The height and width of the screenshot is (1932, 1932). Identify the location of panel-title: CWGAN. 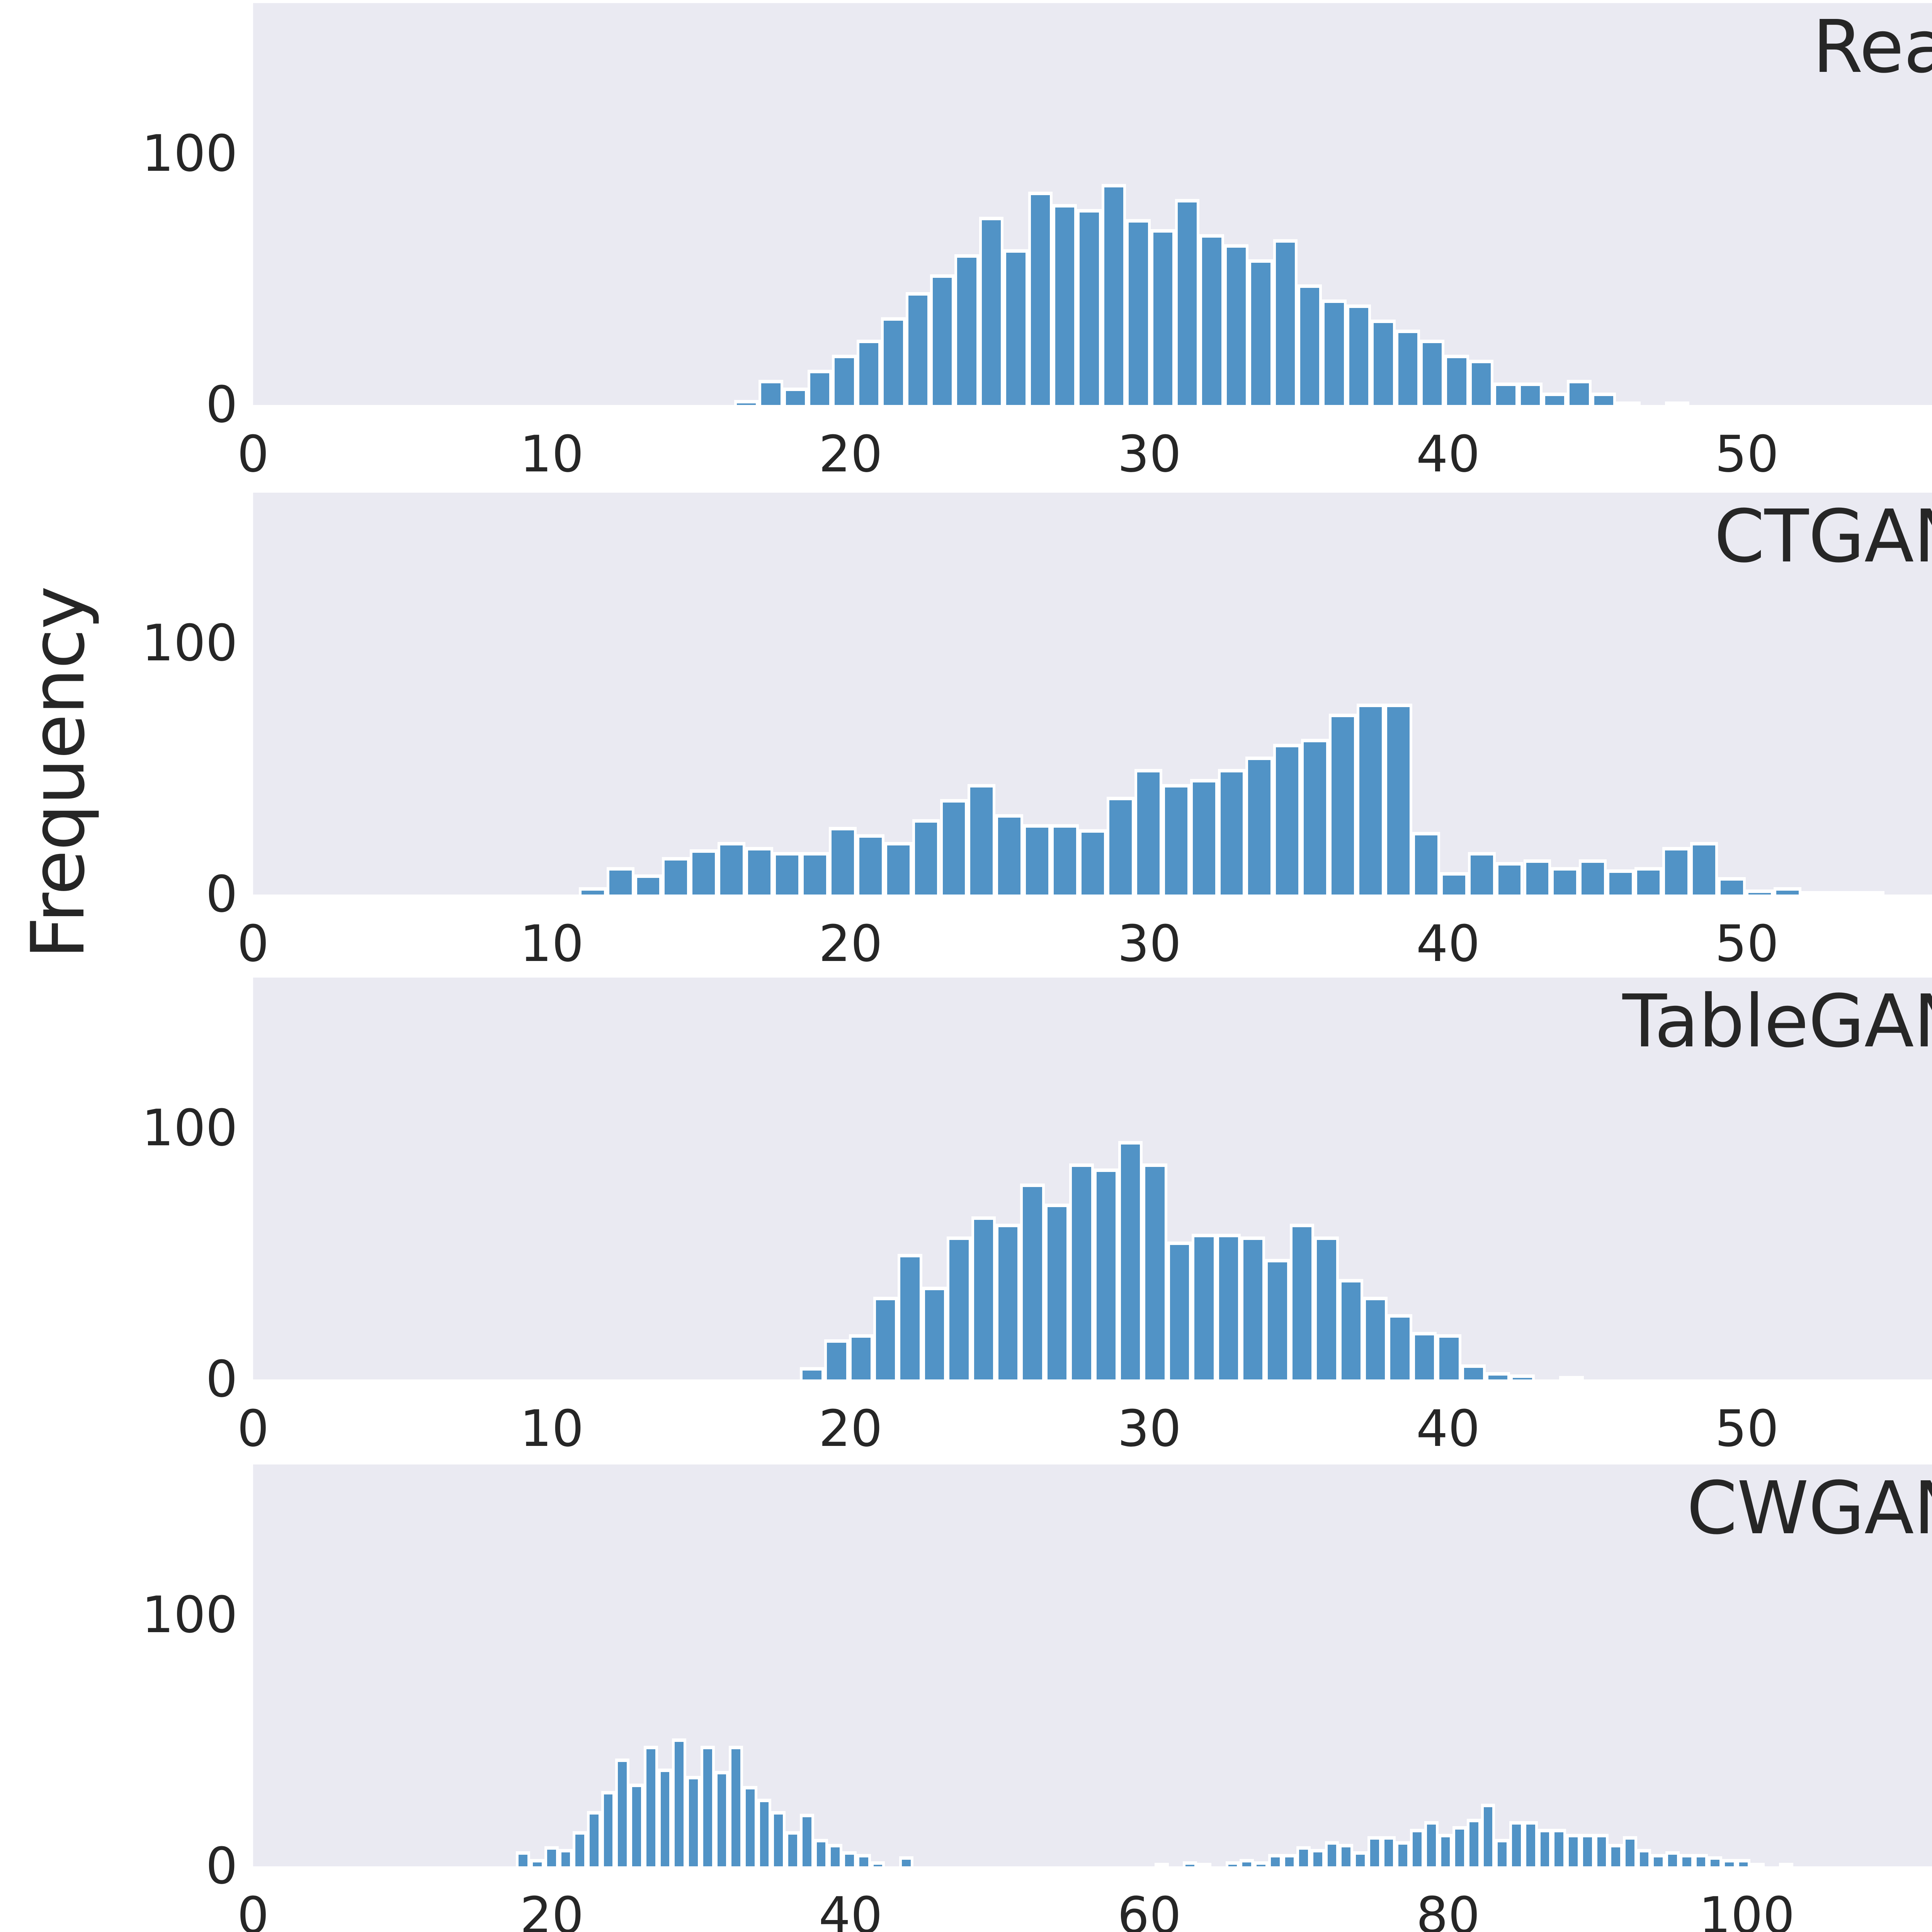
(1809, 1509).